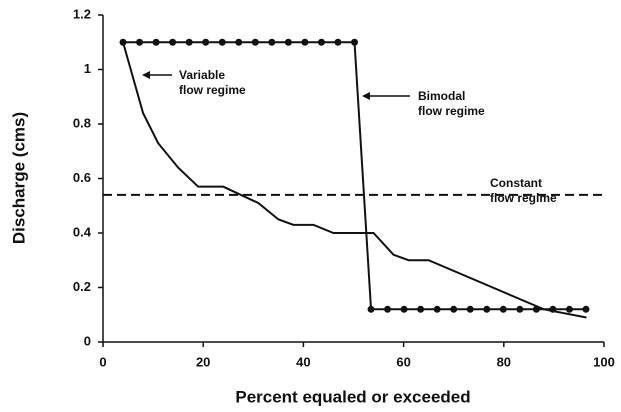 The height and width of the screenshot is (412, 621). Describe the element at coordinates (102, 361) in the screenshot. I see `x-tick-label: 0` at that location.